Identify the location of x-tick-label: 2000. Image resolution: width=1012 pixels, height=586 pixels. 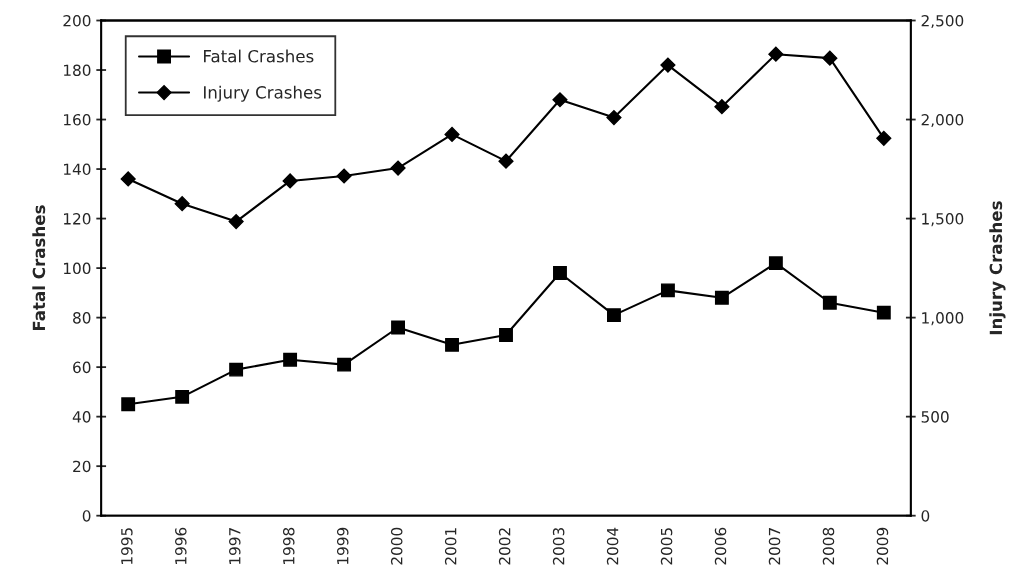
(396, 546).